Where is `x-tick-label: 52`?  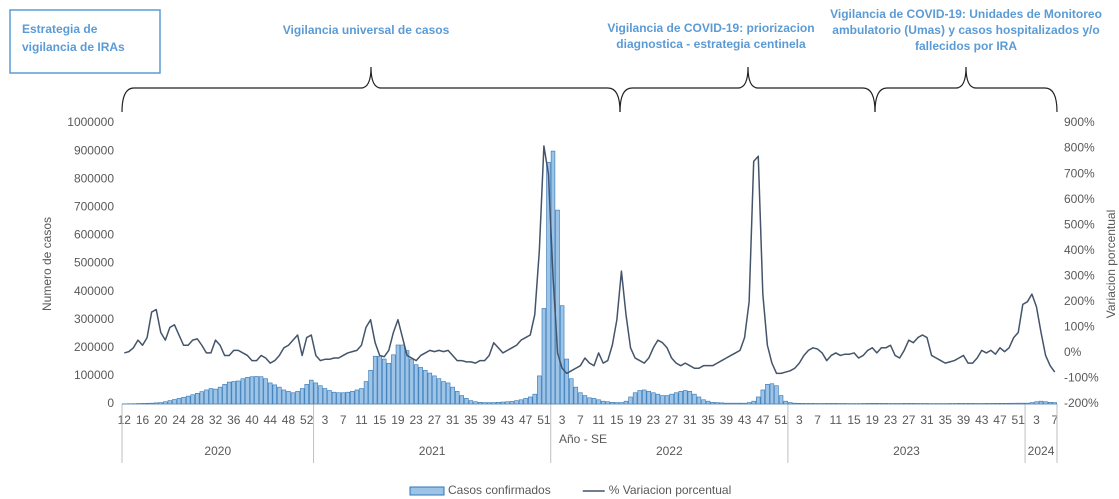 x-tick-label: 52 is located at coordinates (307, 420).